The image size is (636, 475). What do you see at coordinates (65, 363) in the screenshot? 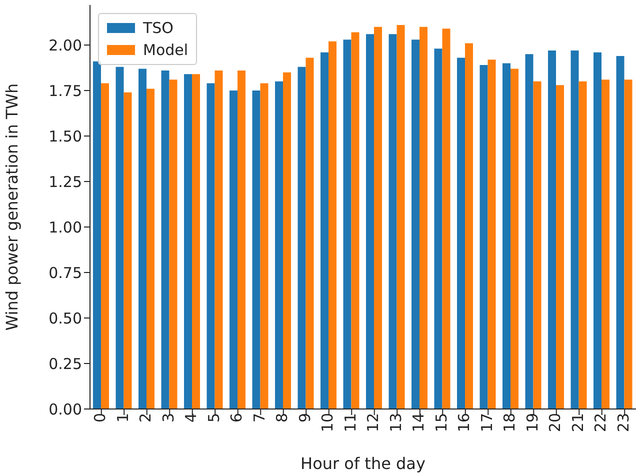
I see `y-tick-label: 0.25` at bounding box center [65, 363].